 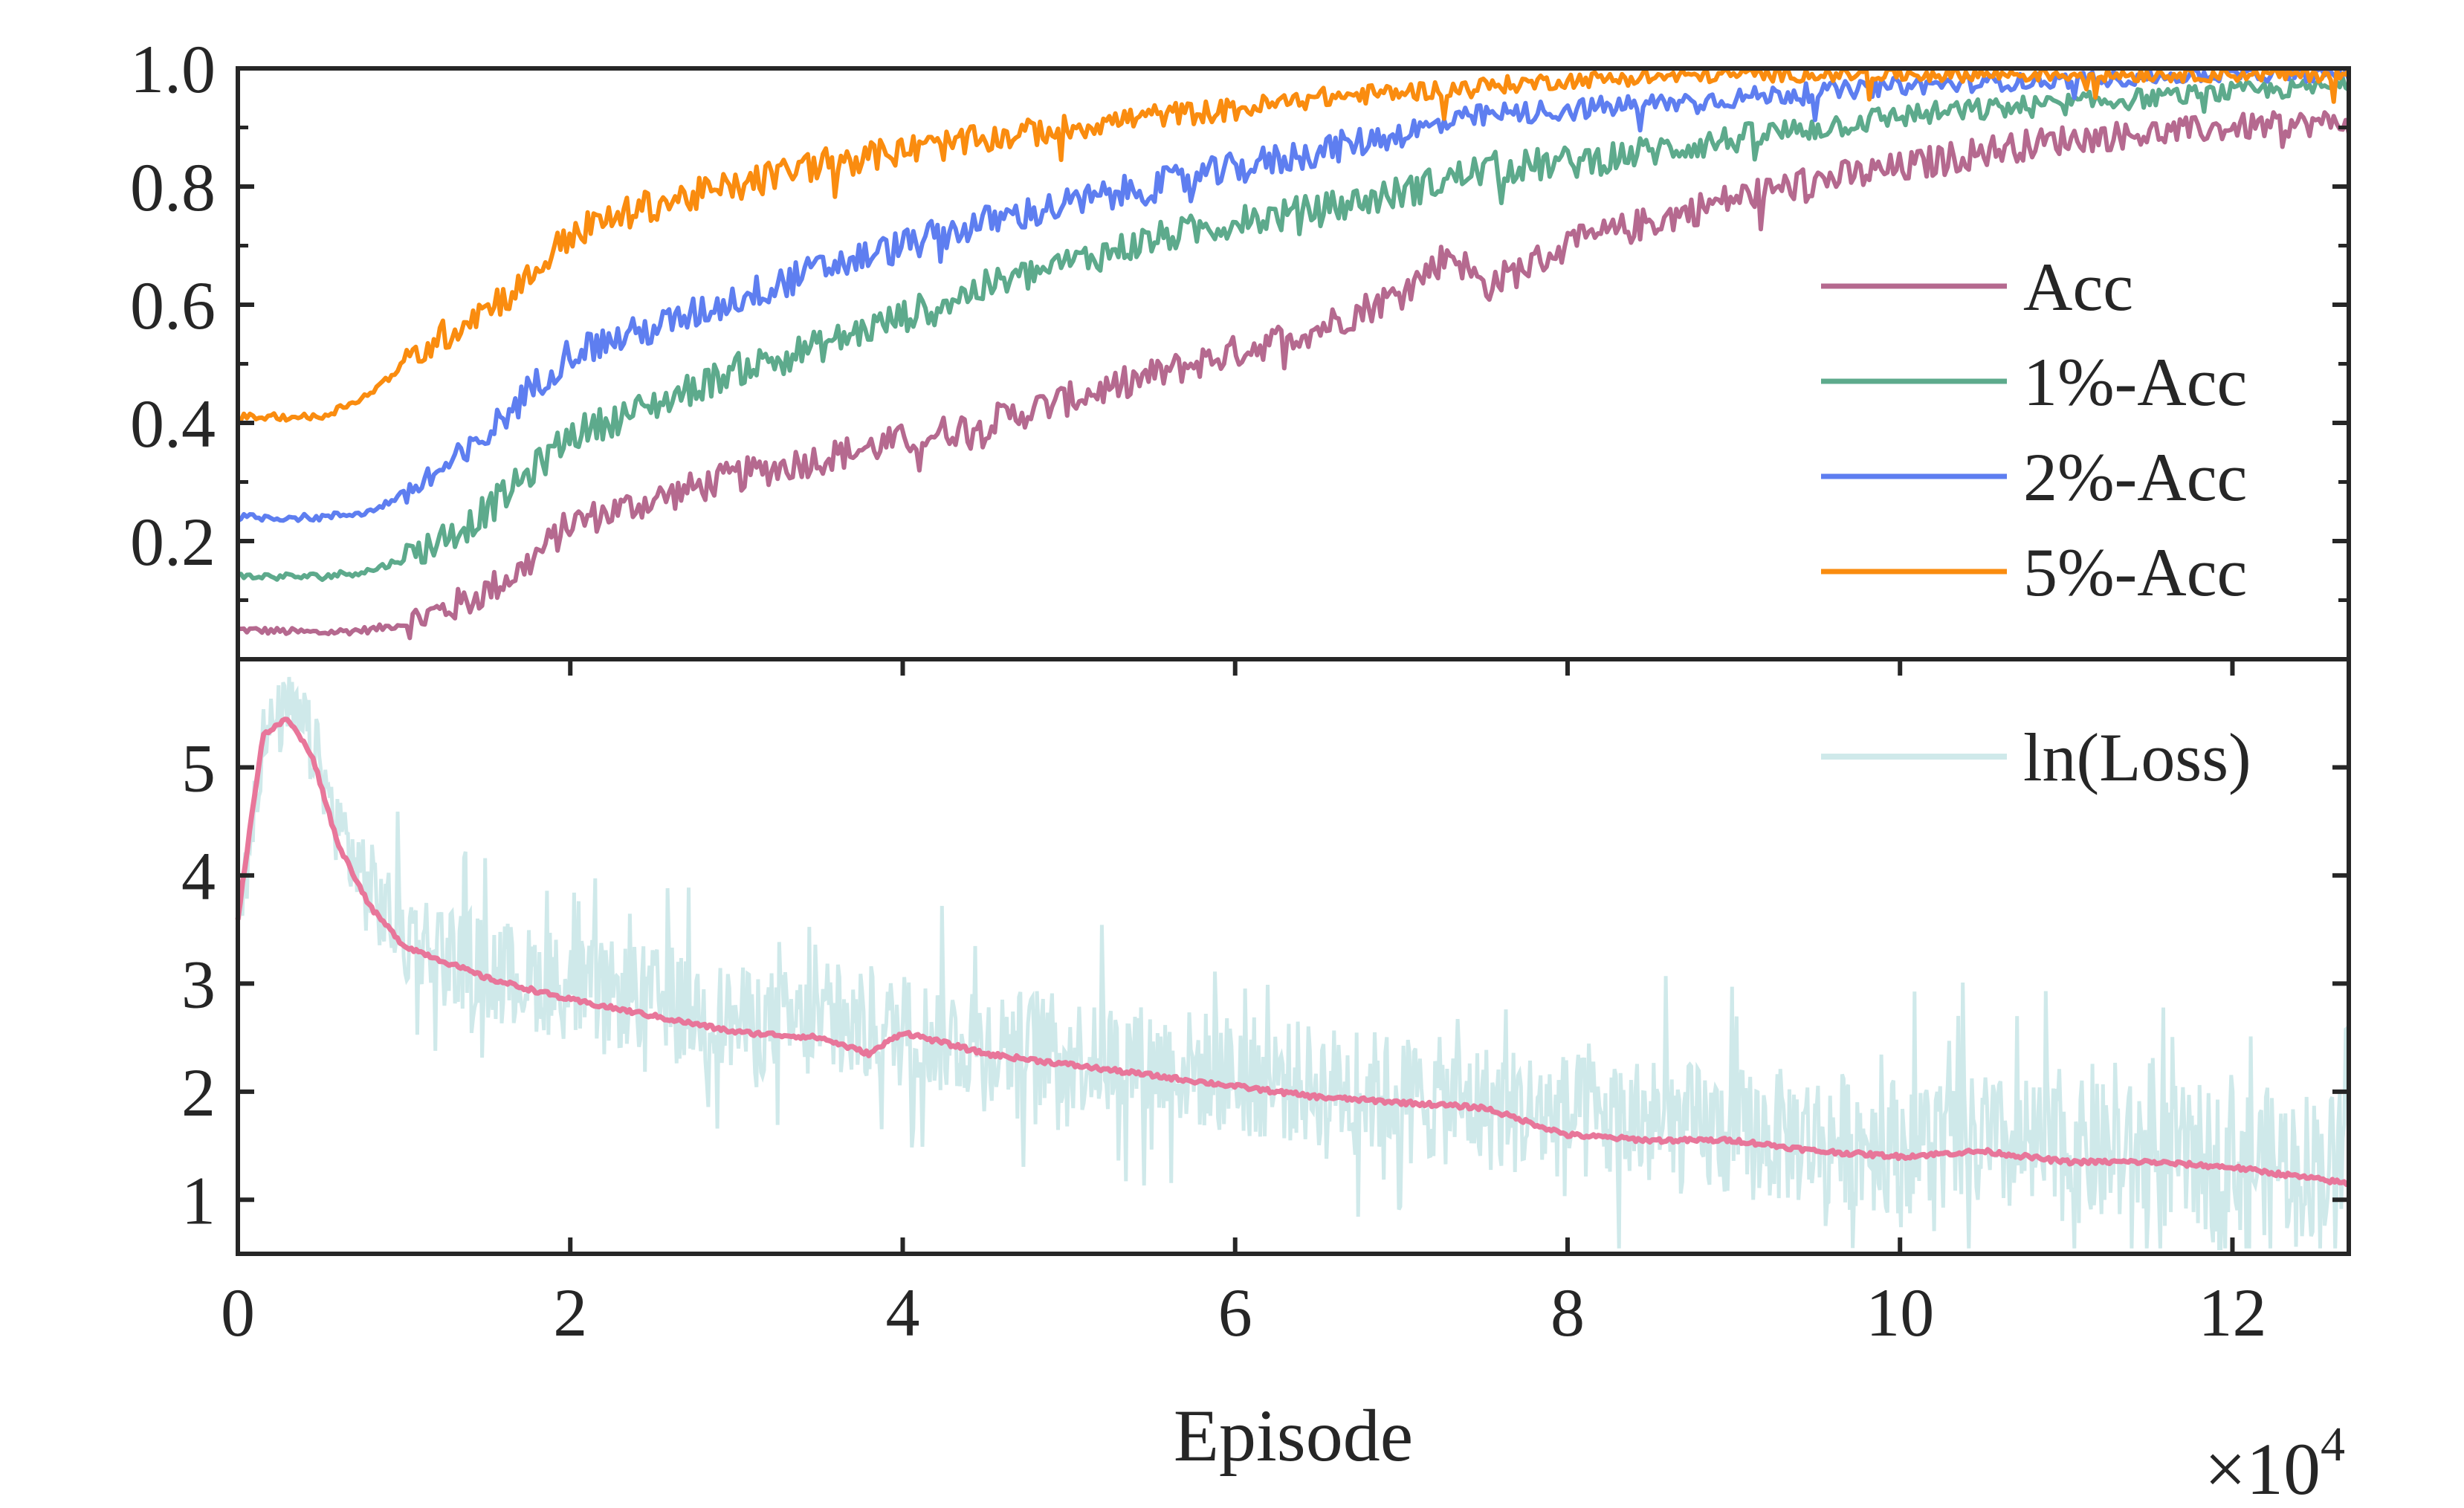 What do you see at coordinates (238, 1312) in the screenshot?
I see `x-tick-label: 0` at bounding box center [238, 1312].